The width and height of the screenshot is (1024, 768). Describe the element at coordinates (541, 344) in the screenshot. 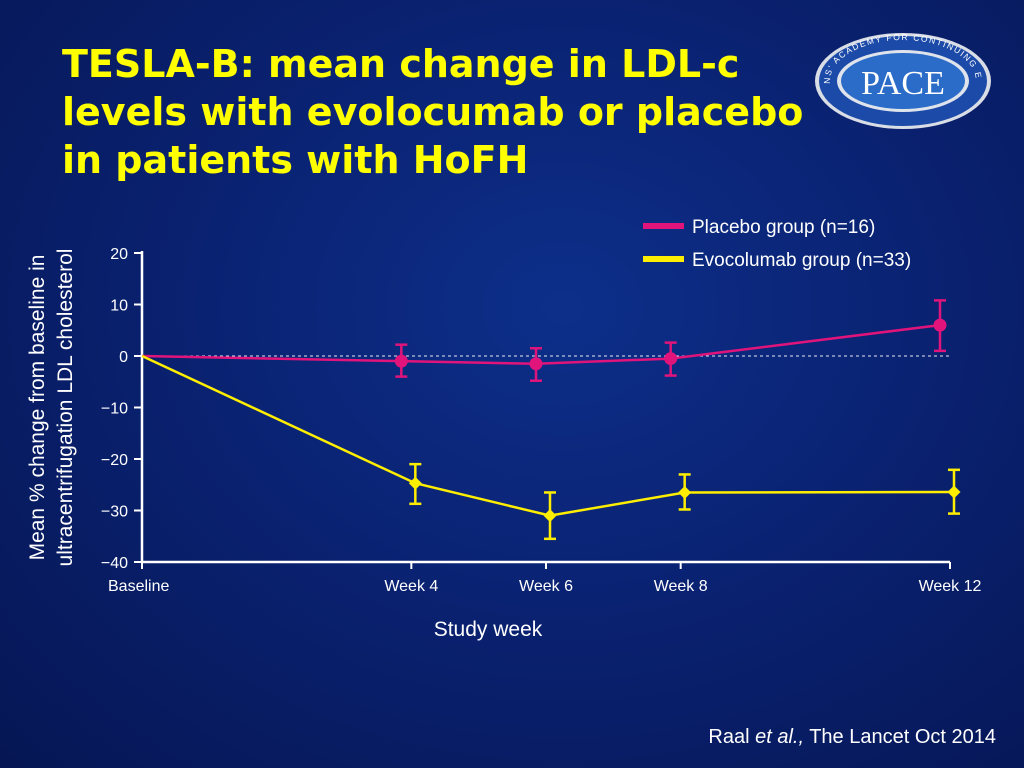

I see `series-line` at that location.